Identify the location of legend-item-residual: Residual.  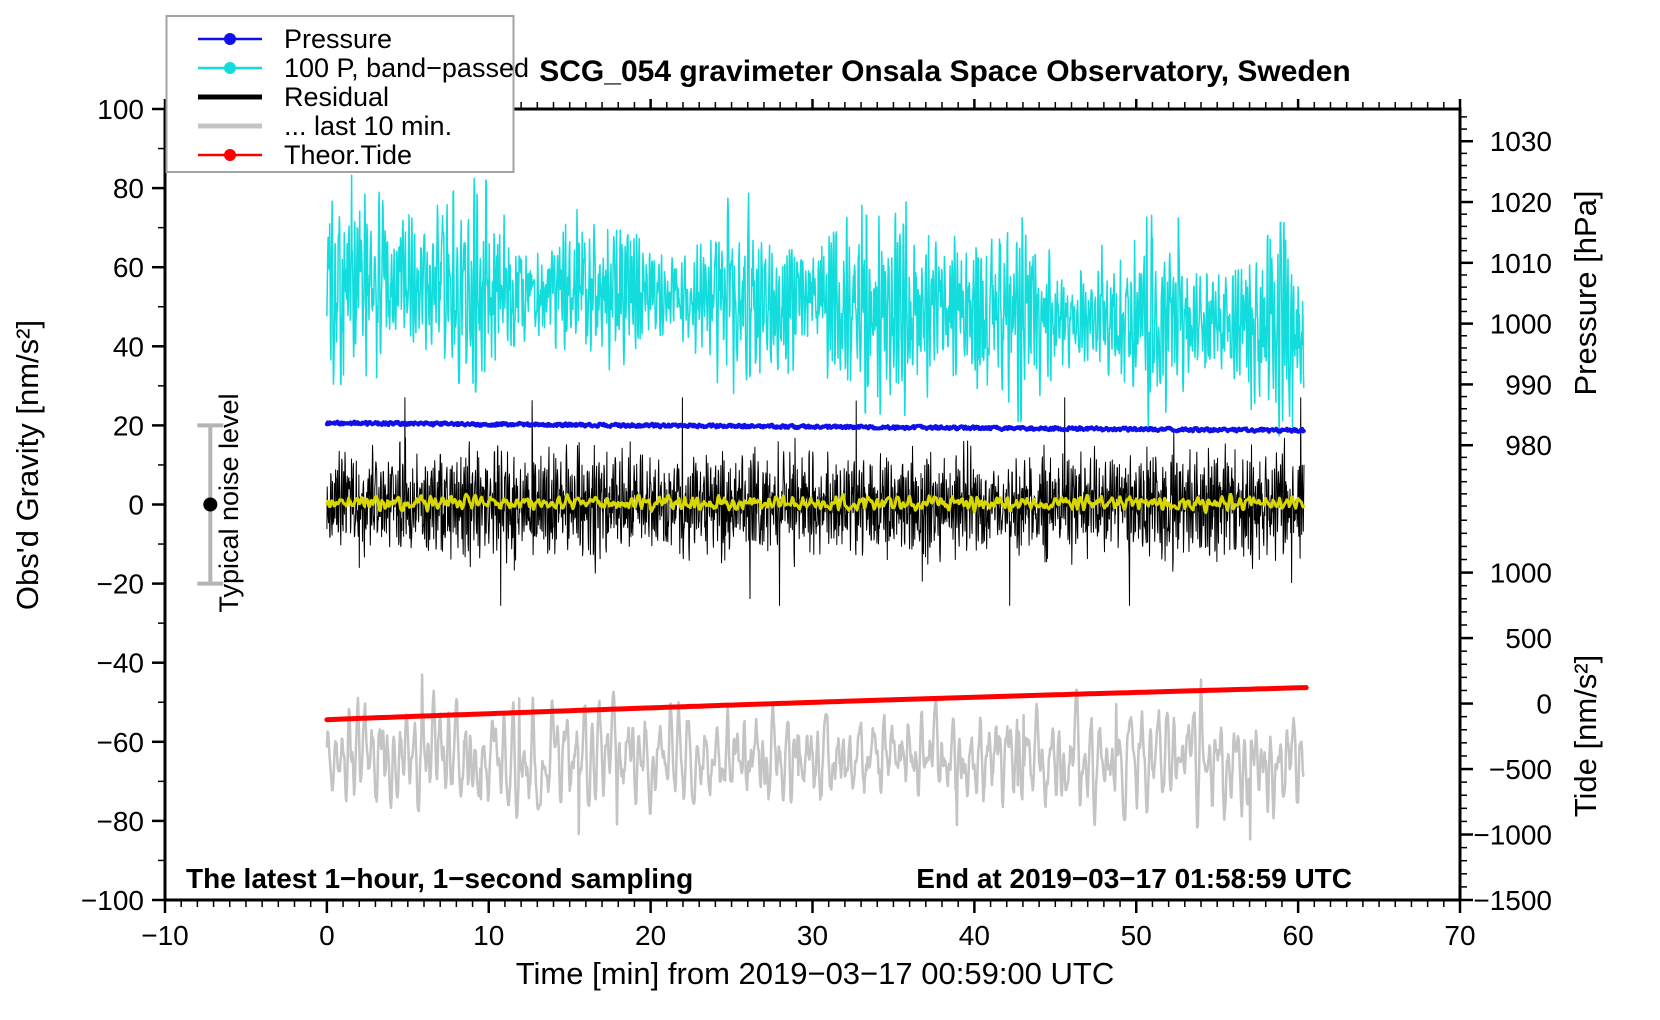
(293, 97).